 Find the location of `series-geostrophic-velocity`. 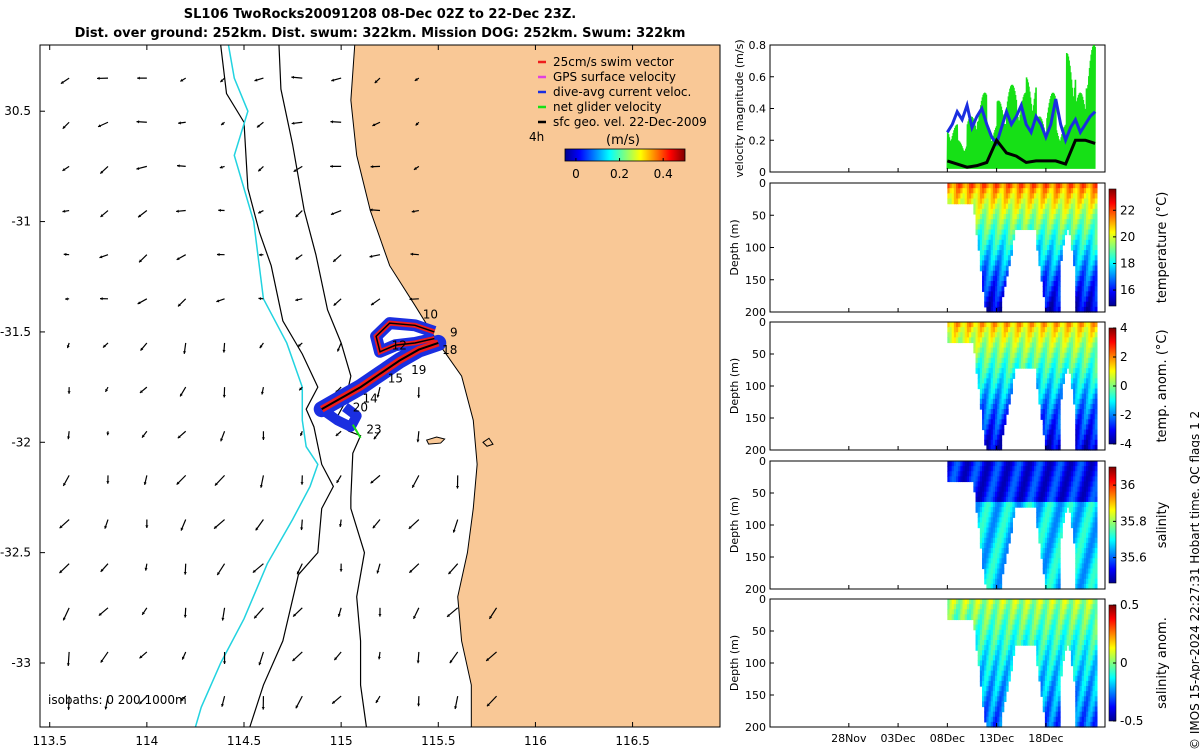

series-geostrophic-velocity is located at coordinates (1021, 153).